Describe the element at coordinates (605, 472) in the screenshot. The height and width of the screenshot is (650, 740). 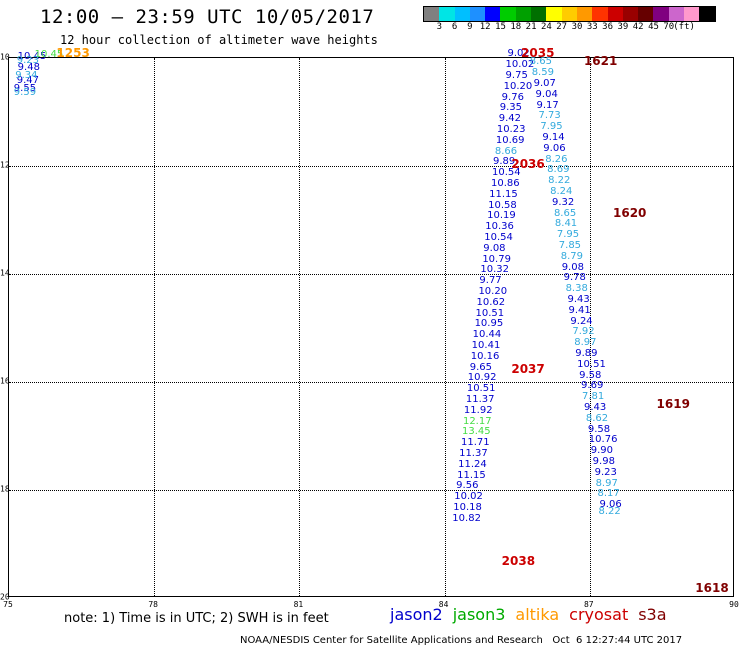
I see `s3a-wave-height-reading: 9.23` at that location.